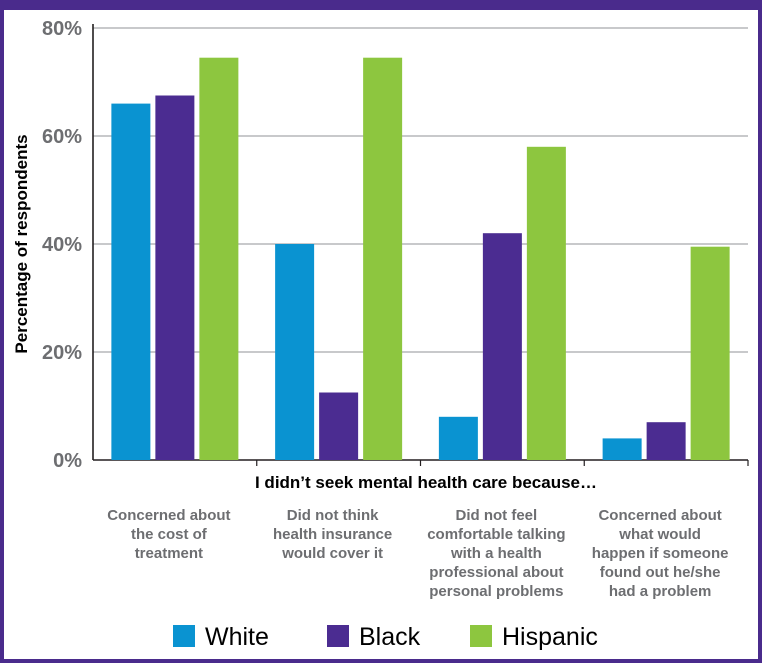  What do you see at coordinates (67, 461) in the screenshot?
I see `y-tick-label: 0%` at bounding box center [67, 461].